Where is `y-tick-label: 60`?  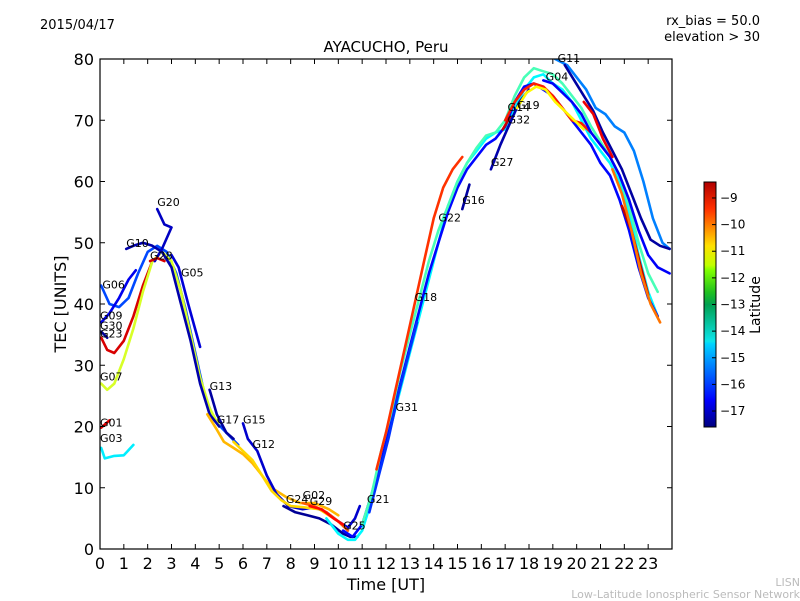 y-tick-label: 60 is located at coordinates (84, 182).